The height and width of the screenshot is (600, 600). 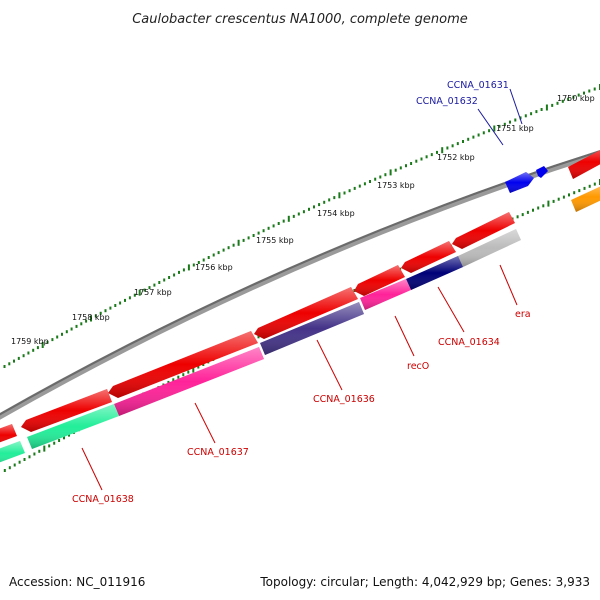 What do you see at coordinates (523, 314) in the screenshot?
I see `gene-label-era: era` at bounding box center [523, 314].